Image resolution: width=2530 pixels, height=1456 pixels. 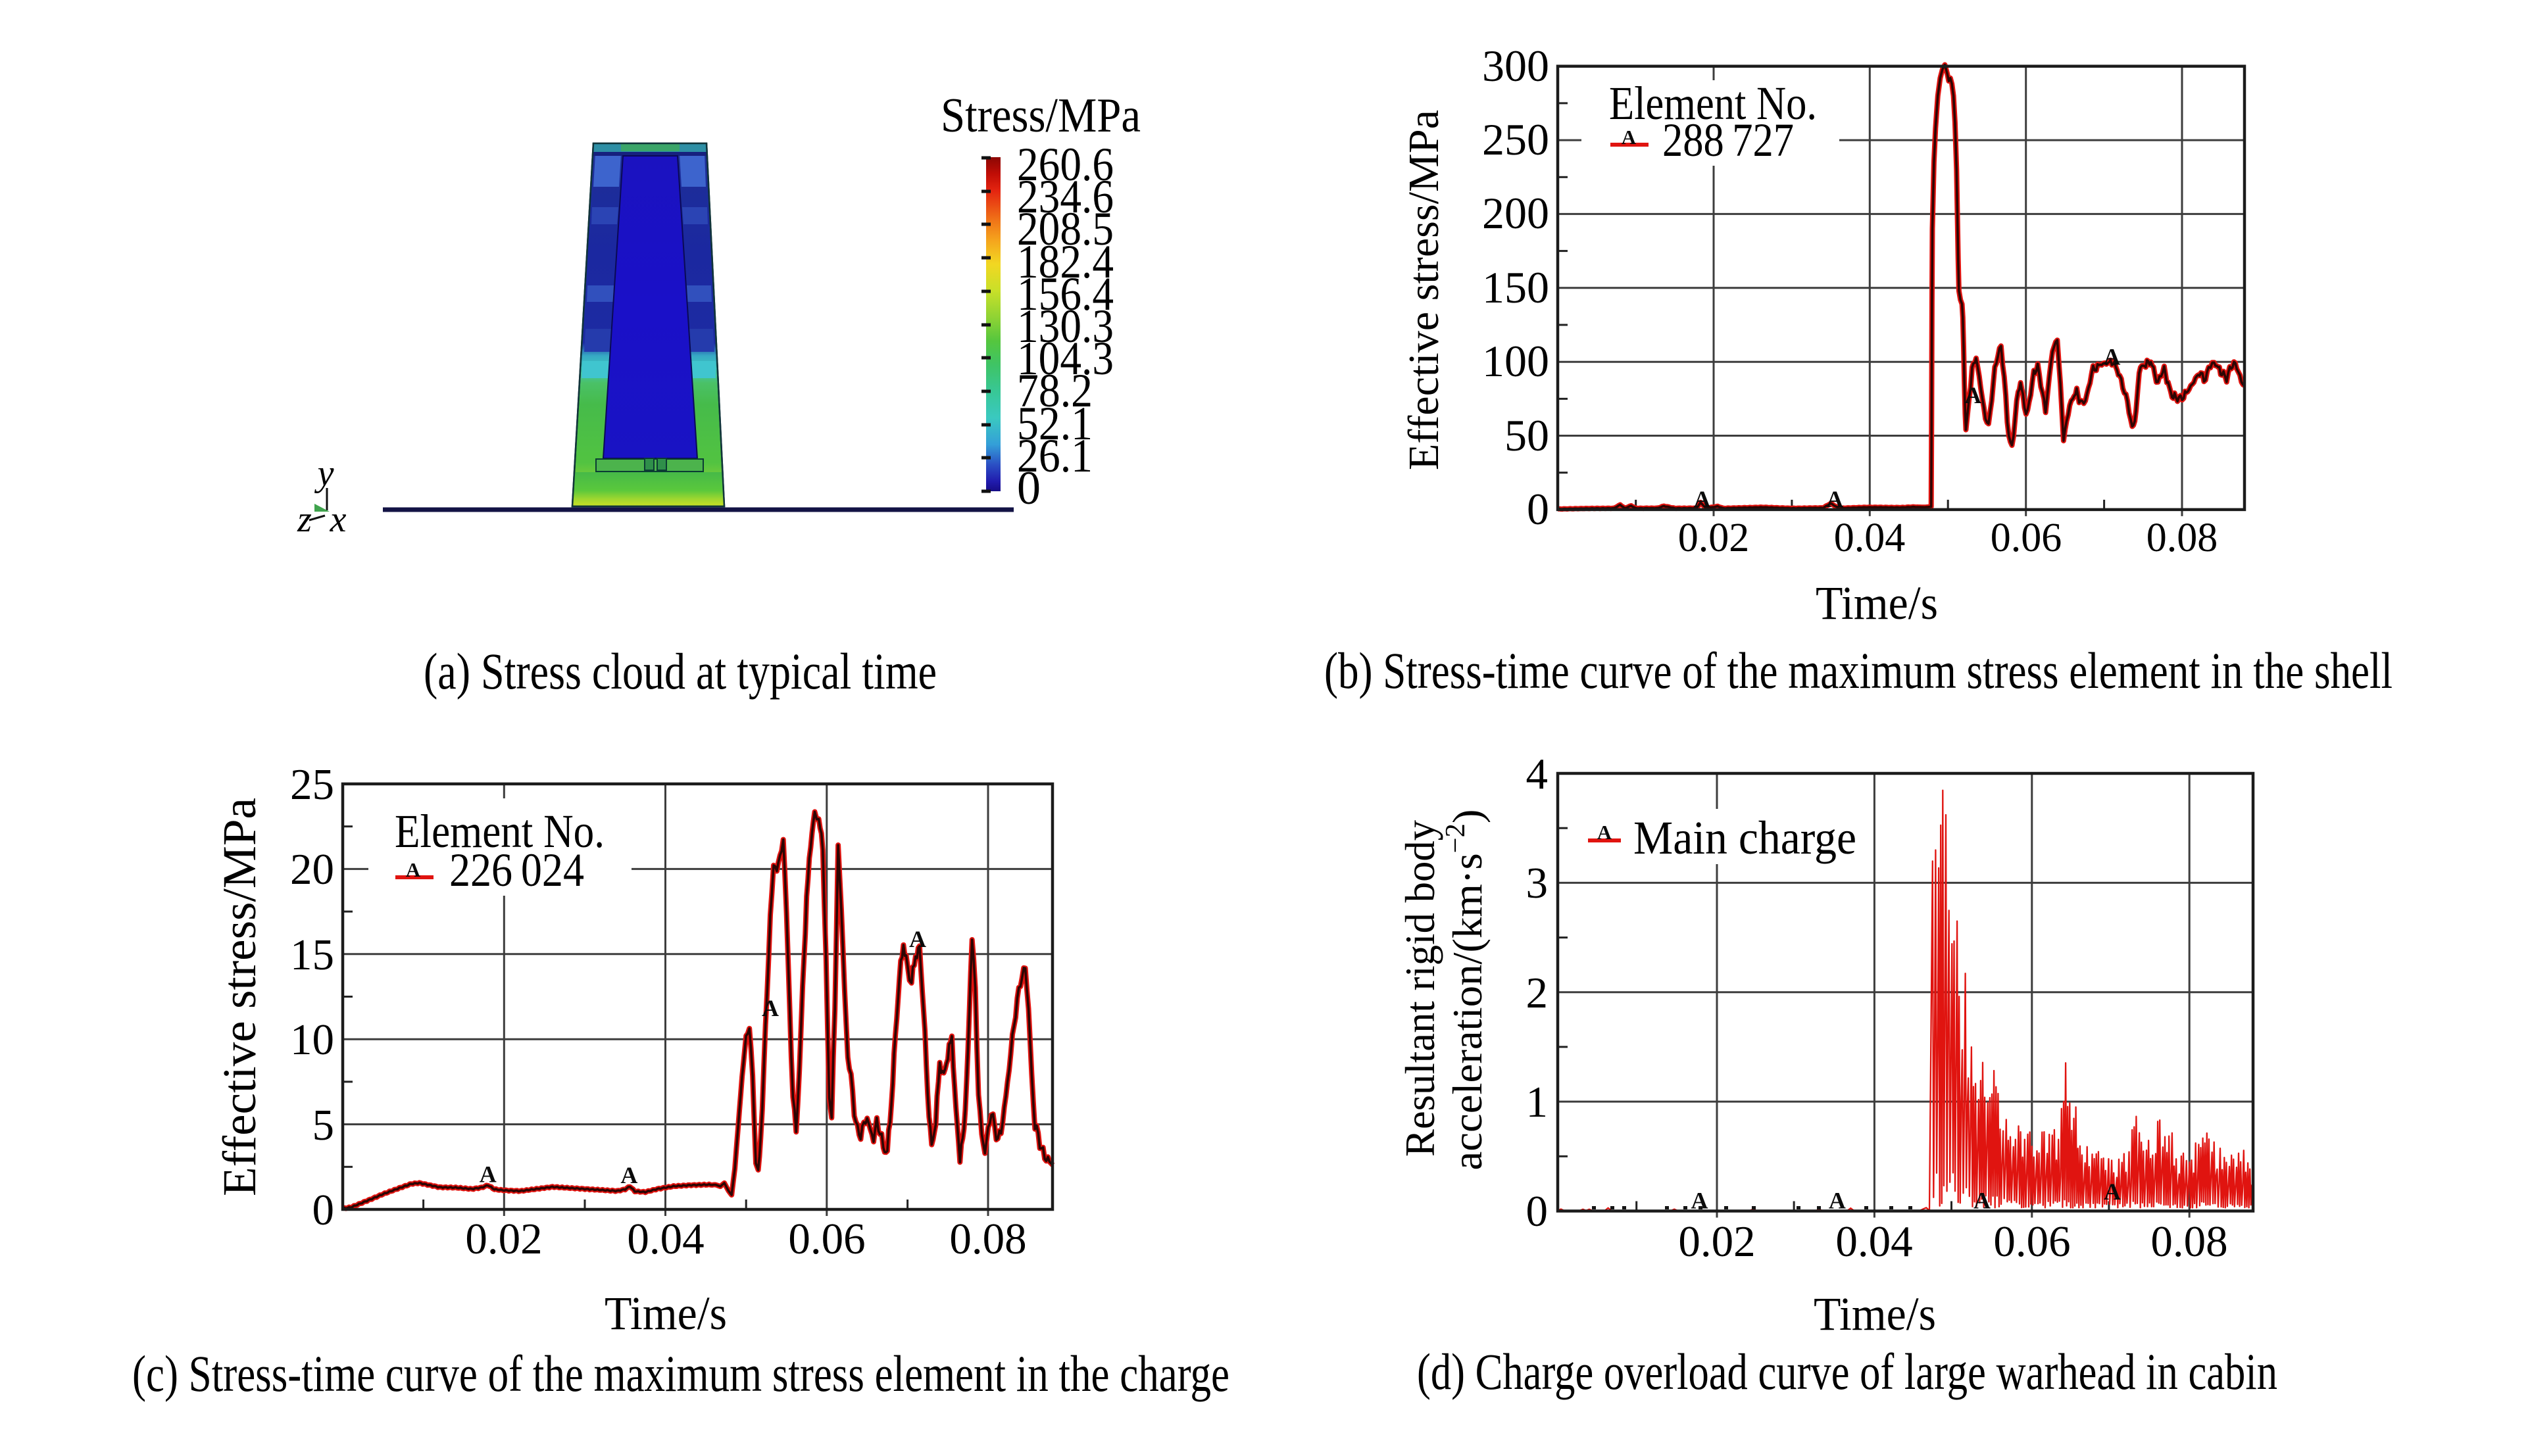 I want to click on svg-text: 200, so click(x=1516, y=213).